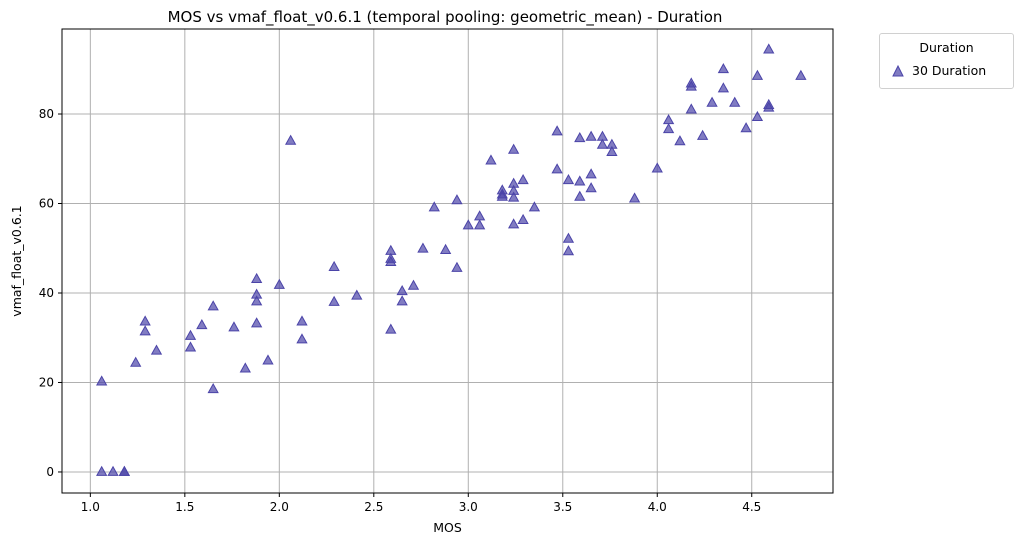  I want to click on x-tick-label: 2.0, so click(279, 507).